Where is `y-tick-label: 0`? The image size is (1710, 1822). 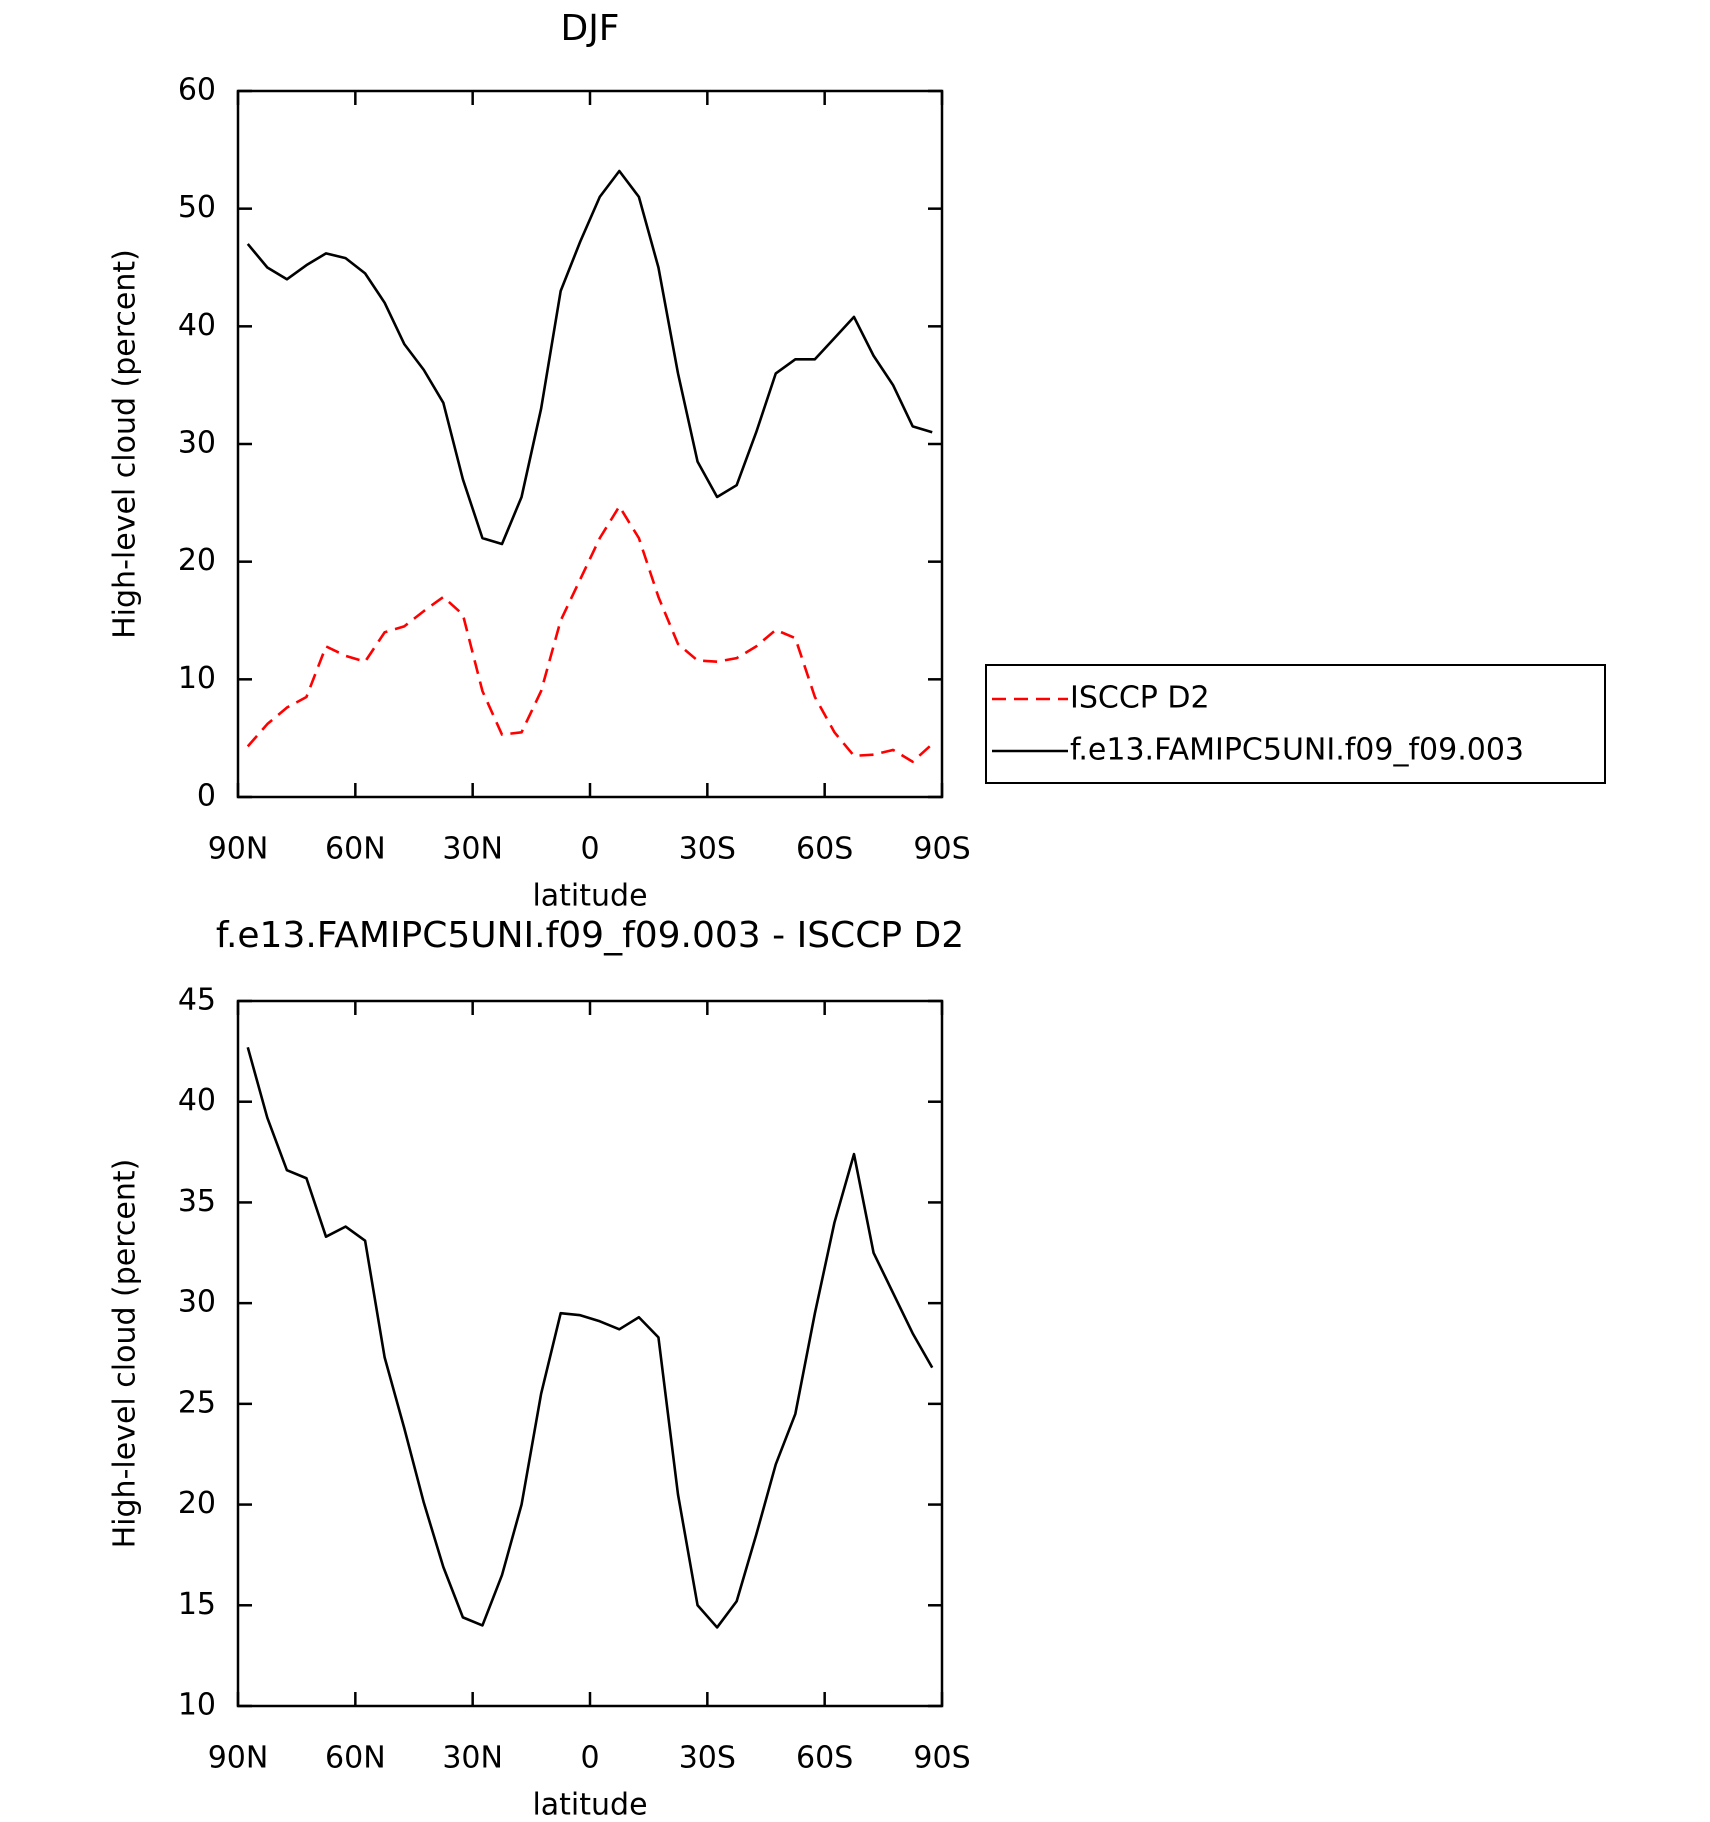
y-tick-label: 0 is located at coordinates (206, 796).